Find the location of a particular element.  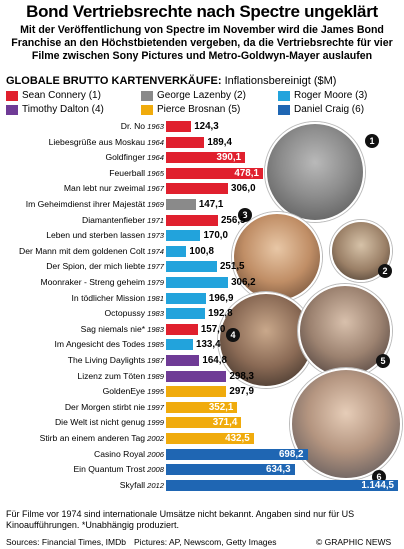

bar-value: 133,4 is located at coordinates (208, 345).